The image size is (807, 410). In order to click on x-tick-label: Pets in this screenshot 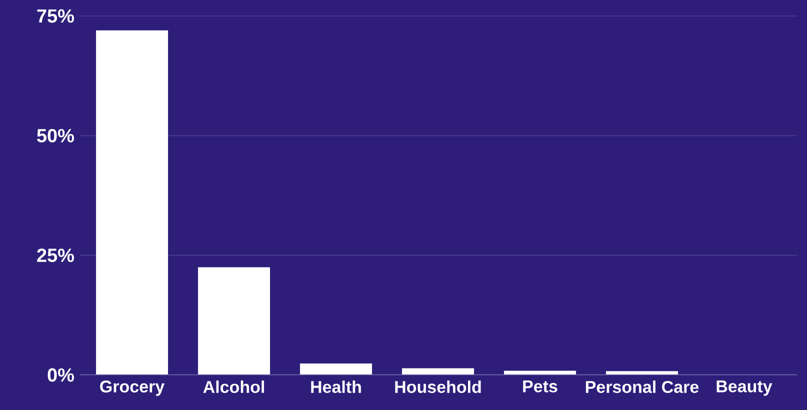, I will do `click(540, 386)`.